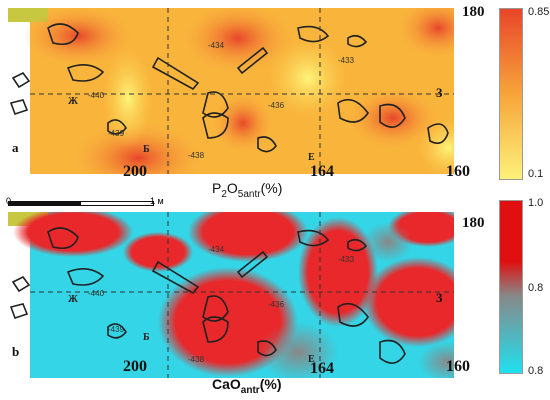 Image resolution: width=550 pixels, height=400 pixels. I want to click on panel-b-title: CaOantr(%), so click(247, 386).